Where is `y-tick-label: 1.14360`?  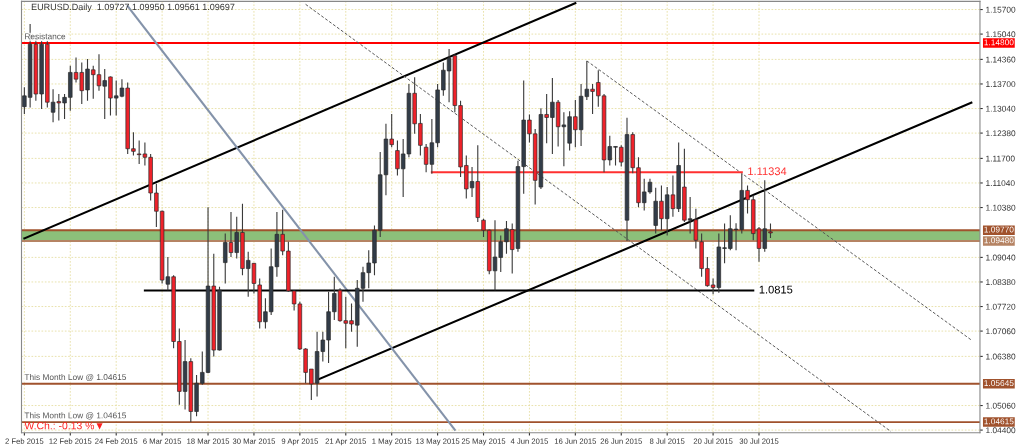 y-tick-label: 1.14360 is located at coordinates (1001, 59).